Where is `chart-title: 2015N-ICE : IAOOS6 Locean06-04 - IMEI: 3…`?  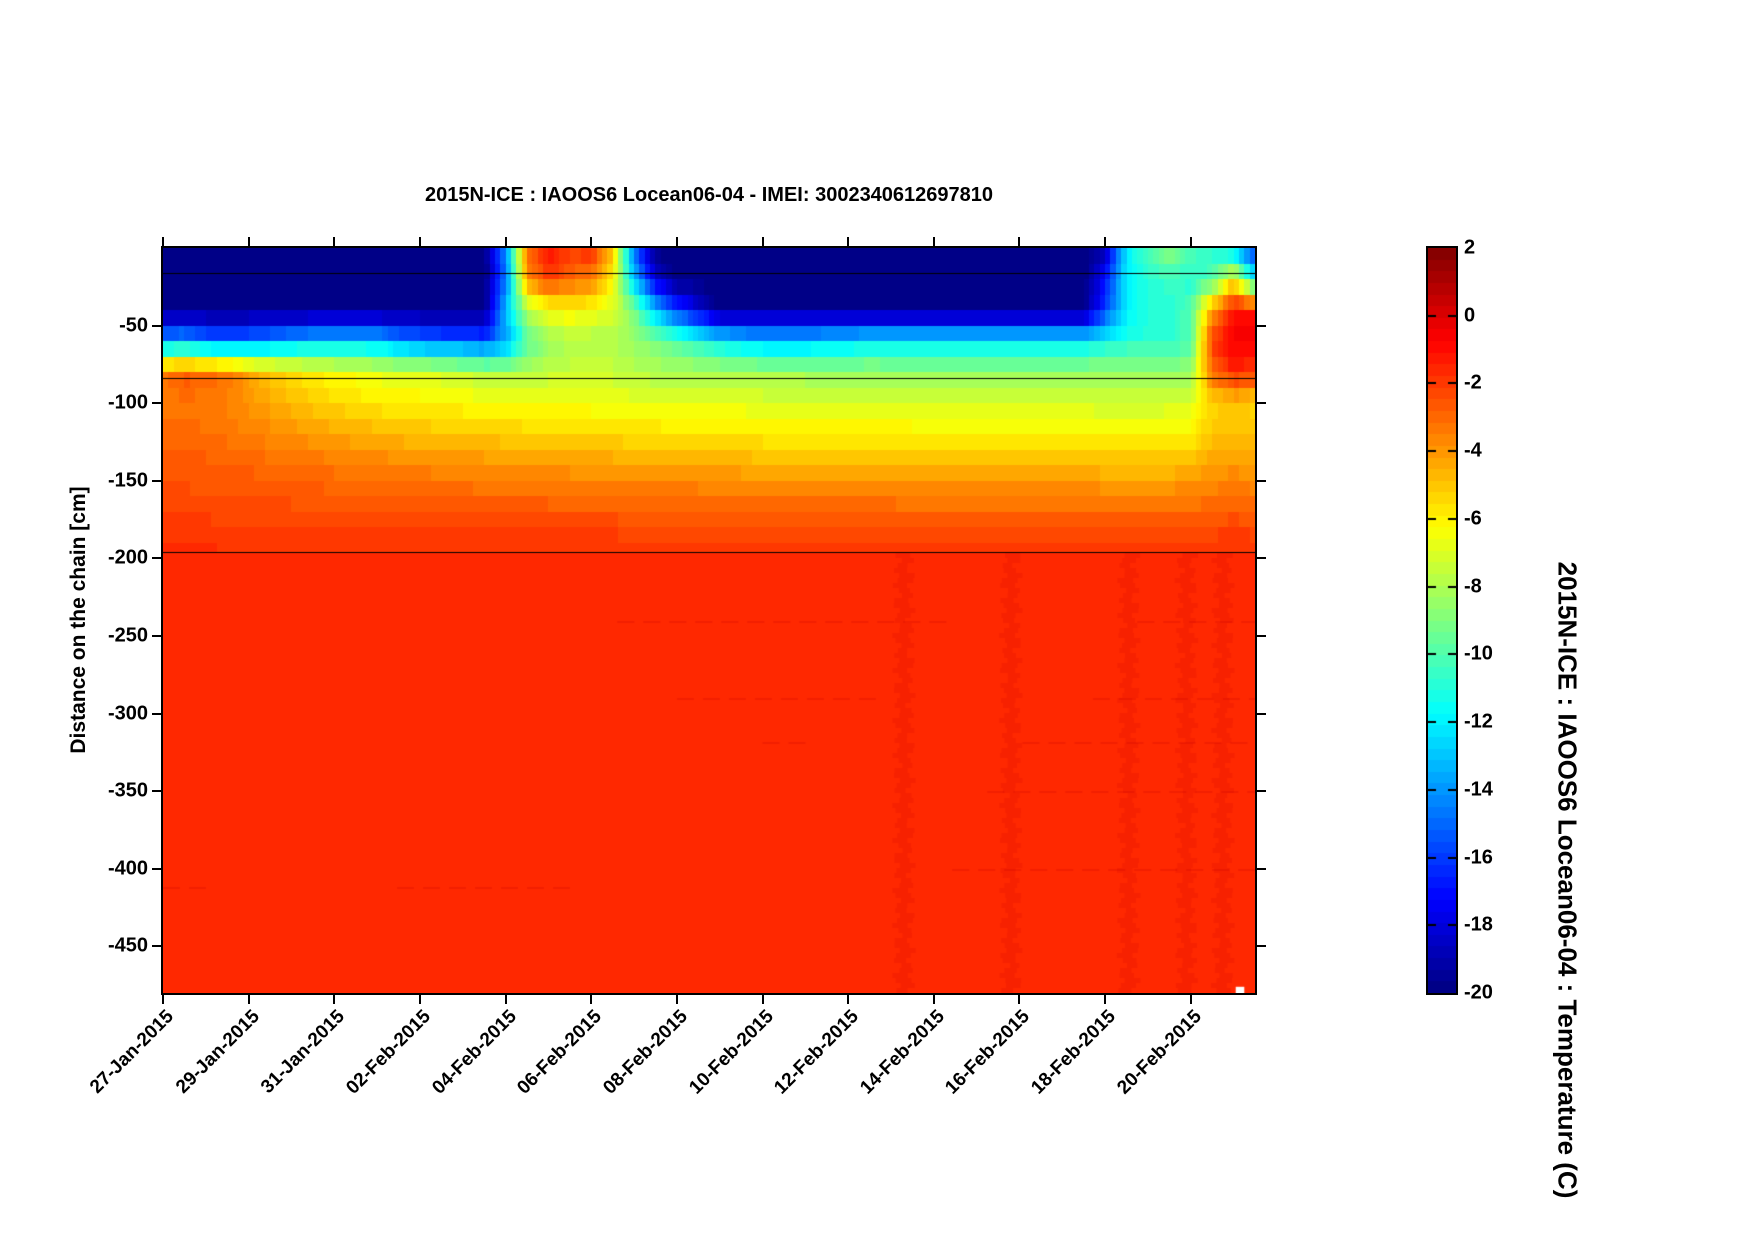
chart-title: 2015N-ICE : IAOOS6 Locean06-04 - IMEI: 3… is located at coordinates (709, 195).